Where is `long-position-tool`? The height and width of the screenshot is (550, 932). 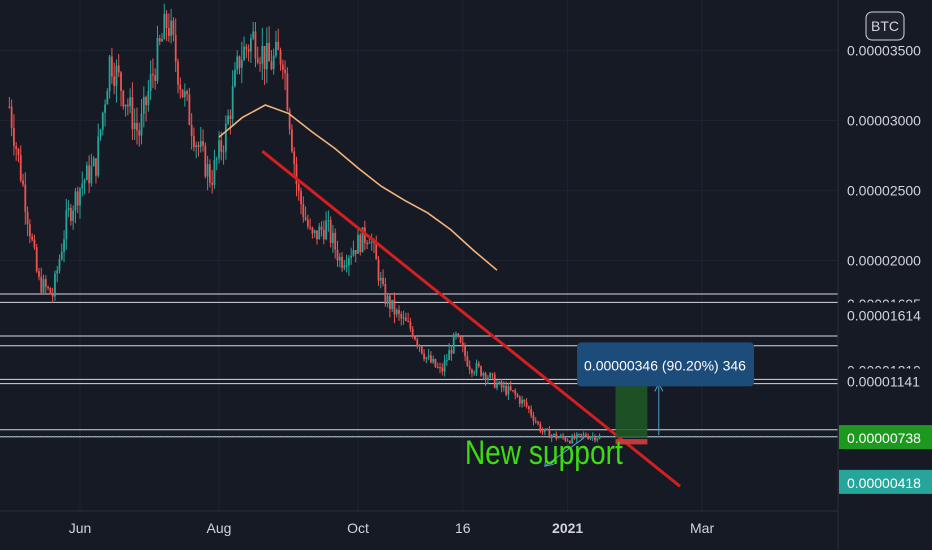
long-position-tool is located at coordinates (631, 413).